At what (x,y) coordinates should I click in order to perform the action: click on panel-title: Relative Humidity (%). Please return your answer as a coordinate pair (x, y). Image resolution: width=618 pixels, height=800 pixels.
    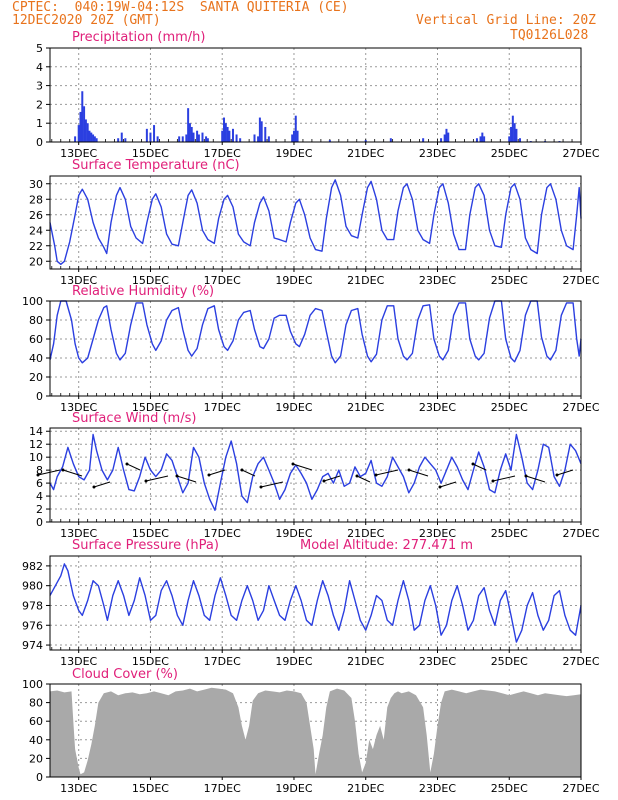
    Looking at the image, I should click on (143, 291).